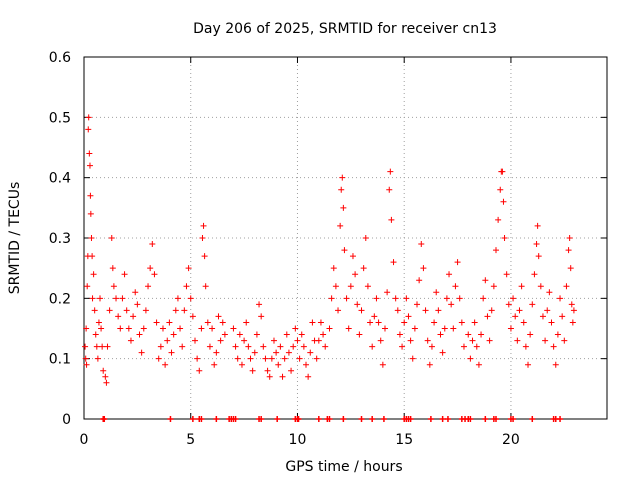 The height and width of the screenshot is (480, 640). I want to click on x-tick-label: 10, so click(298, 440).